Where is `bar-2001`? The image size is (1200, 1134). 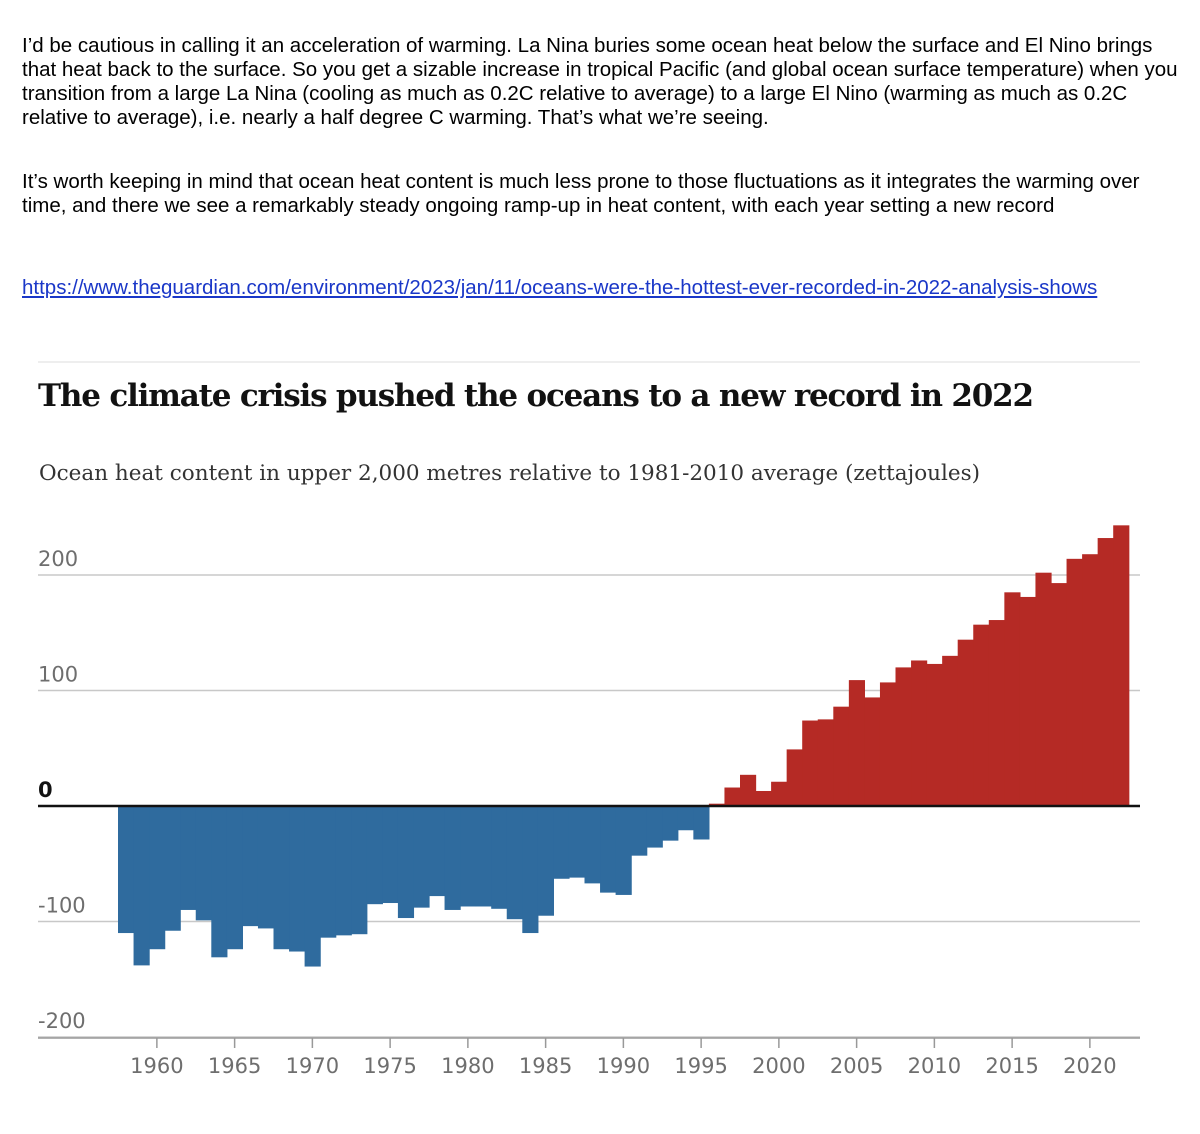
bar-2001 is located at coordinates (794, 777).